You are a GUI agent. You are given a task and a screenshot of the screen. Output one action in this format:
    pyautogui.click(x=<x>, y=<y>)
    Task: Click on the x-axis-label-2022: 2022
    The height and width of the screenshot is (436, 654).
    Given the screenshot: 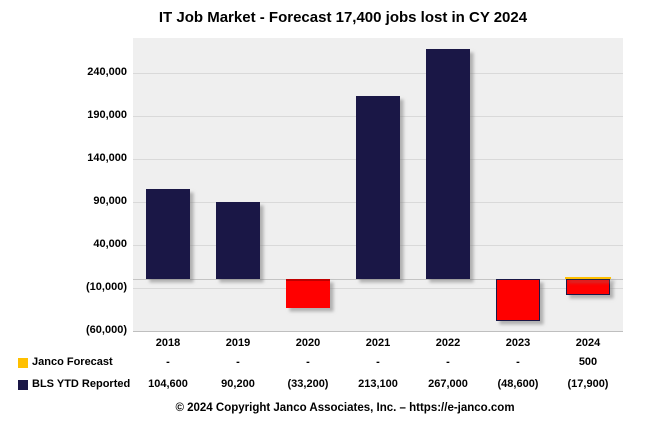 What is the action you would take?
    pyautogui.click(x=448, y=343)
    